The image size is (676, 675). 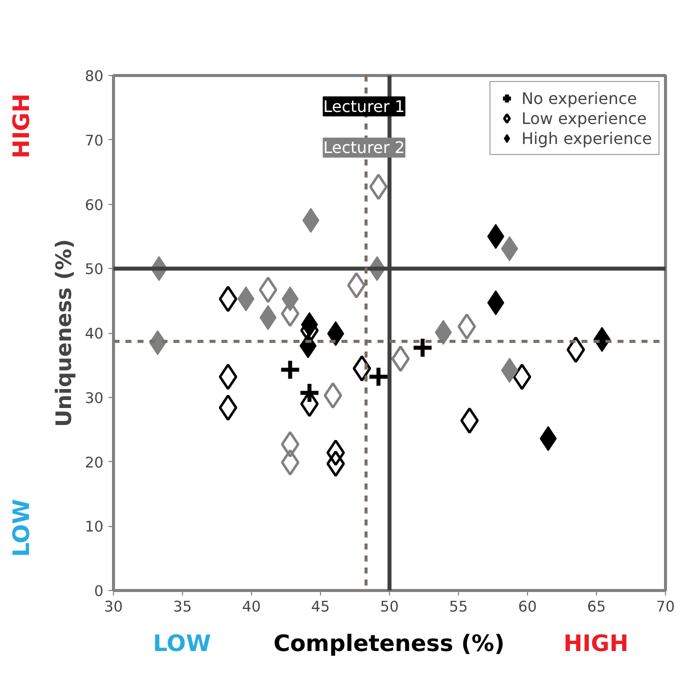 I want to click on y-tick-label: 70, so click(x=94, y=141).